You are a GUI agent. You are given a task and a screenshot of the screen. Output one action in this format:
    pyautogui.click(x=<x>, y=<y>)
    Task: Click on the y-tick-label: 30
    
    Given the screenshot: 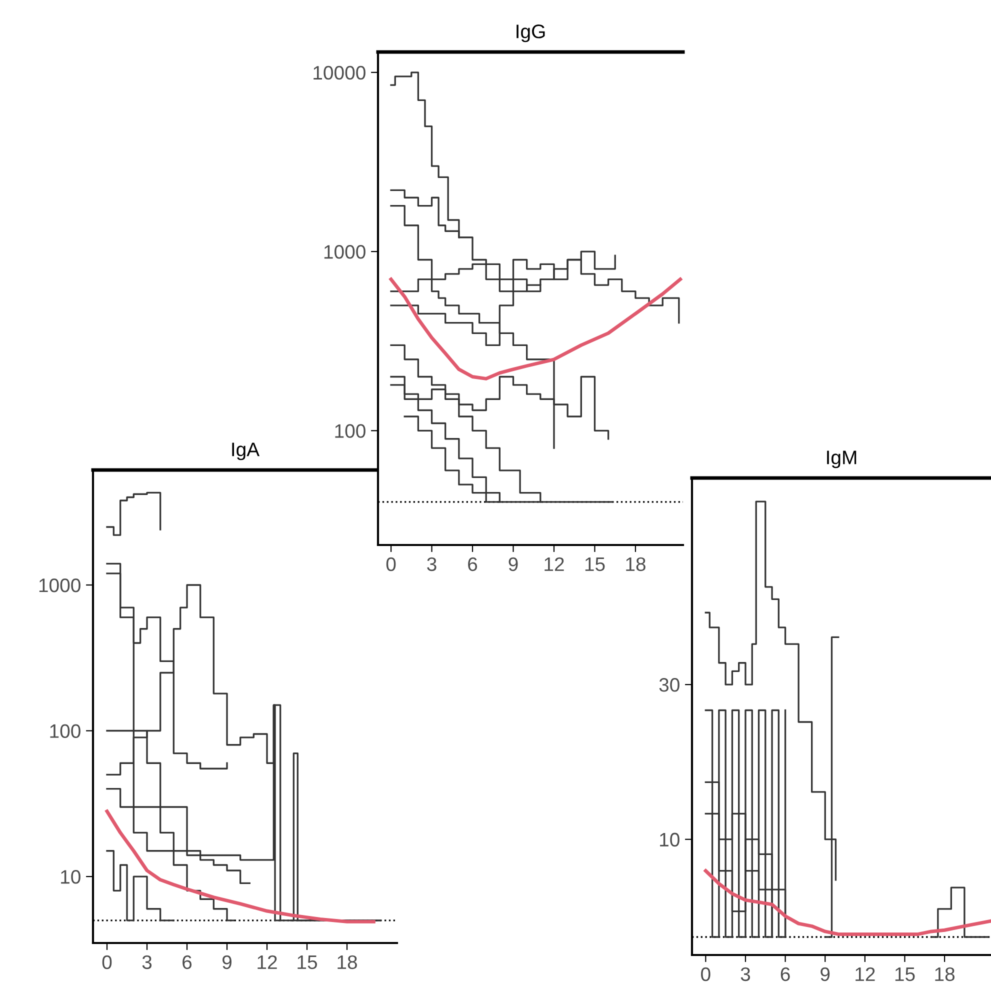 What is the action you would take?
    pyautogui.click(x=669, y=685)
    